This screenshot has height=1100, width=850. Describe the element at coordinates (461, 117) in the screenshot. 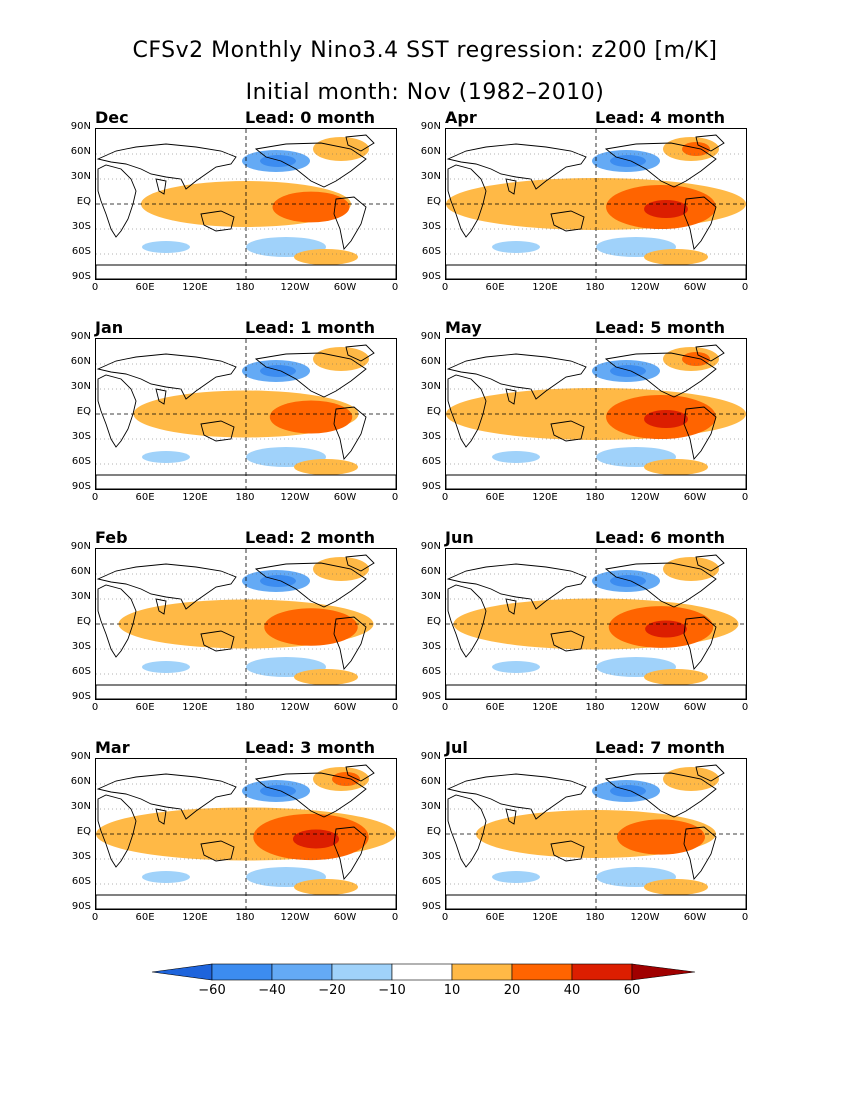

I see `panel-month-label: Apr` at that location.